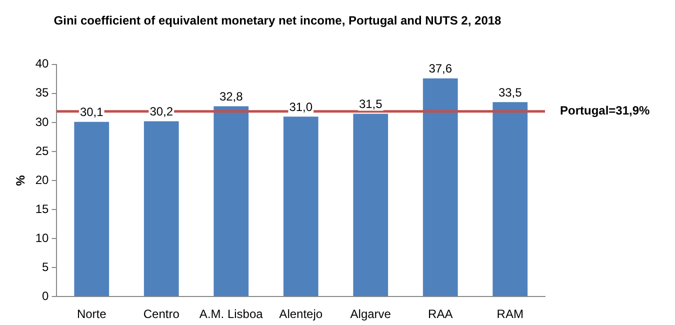  What do you see at coordinates (42, 151) in the screenshot?
I see `y-tick-label: 25` at bounding box center [42, 151].